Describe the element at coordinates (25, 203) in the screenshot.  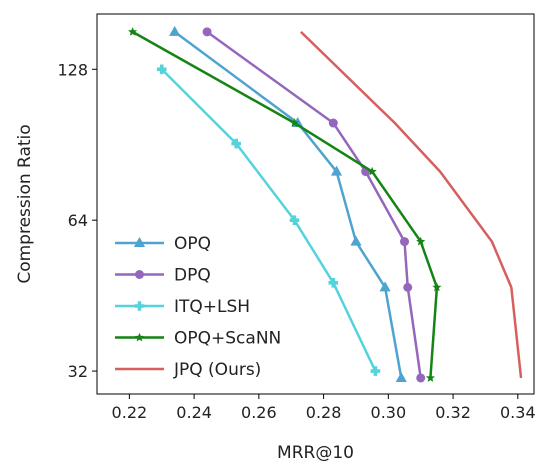
I see `y-axis-label: Compression Ratio` at that location.